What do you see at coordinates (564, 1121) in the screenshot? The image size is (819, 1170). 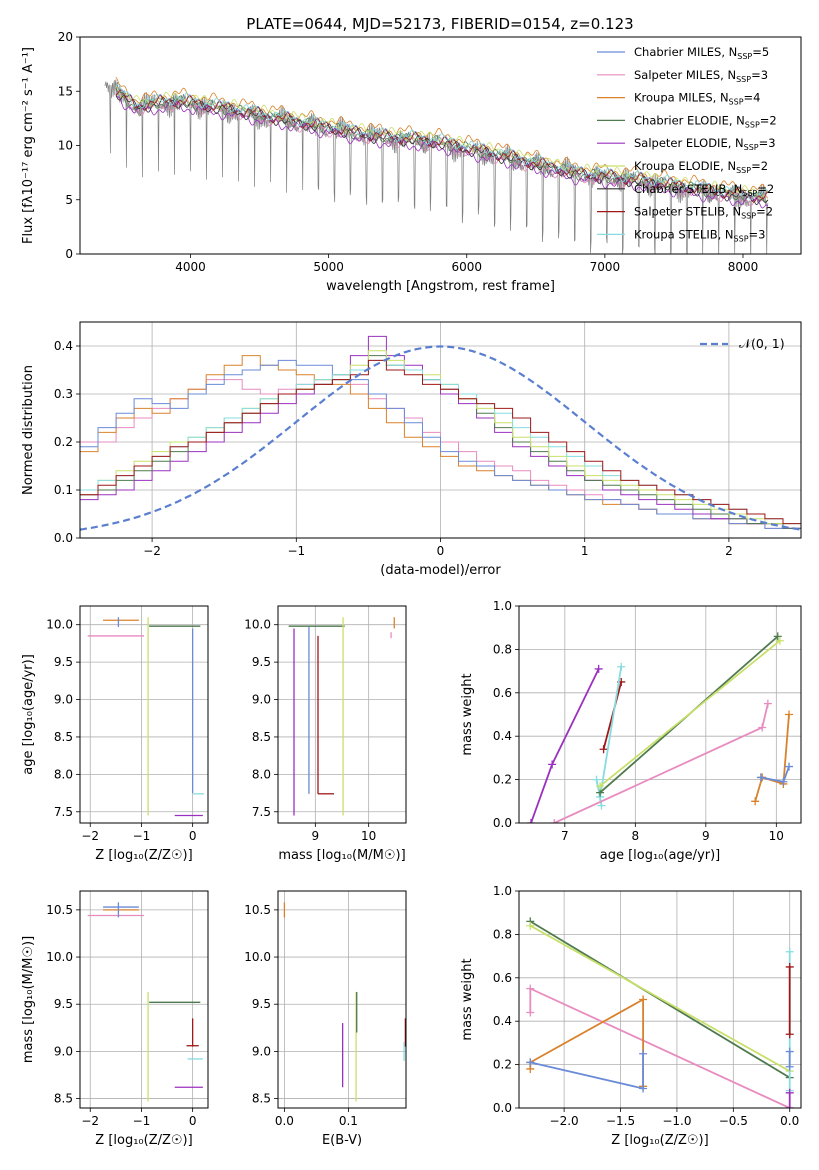 I see `x-tick-label: −2.0` at bounding box center [564, 1121].